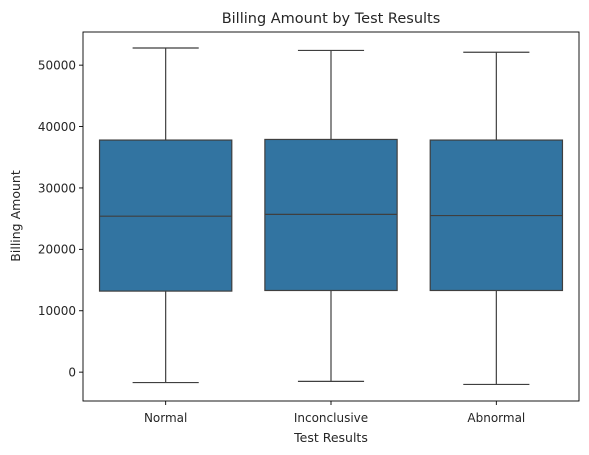  Describe the element at coordinates (72, 372) in the screenshot. I see `y-tick-label: 0` at that location.